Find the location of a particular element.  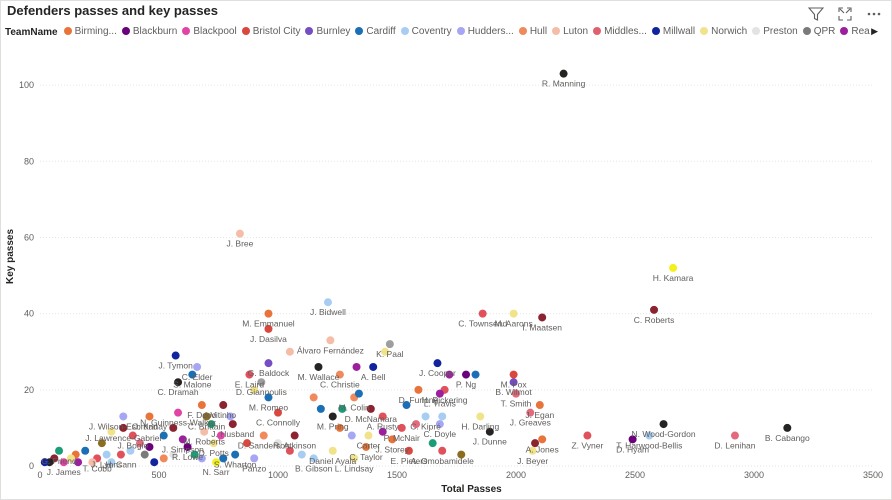

legend-item: Norwich is located at coordinates (723, 31).